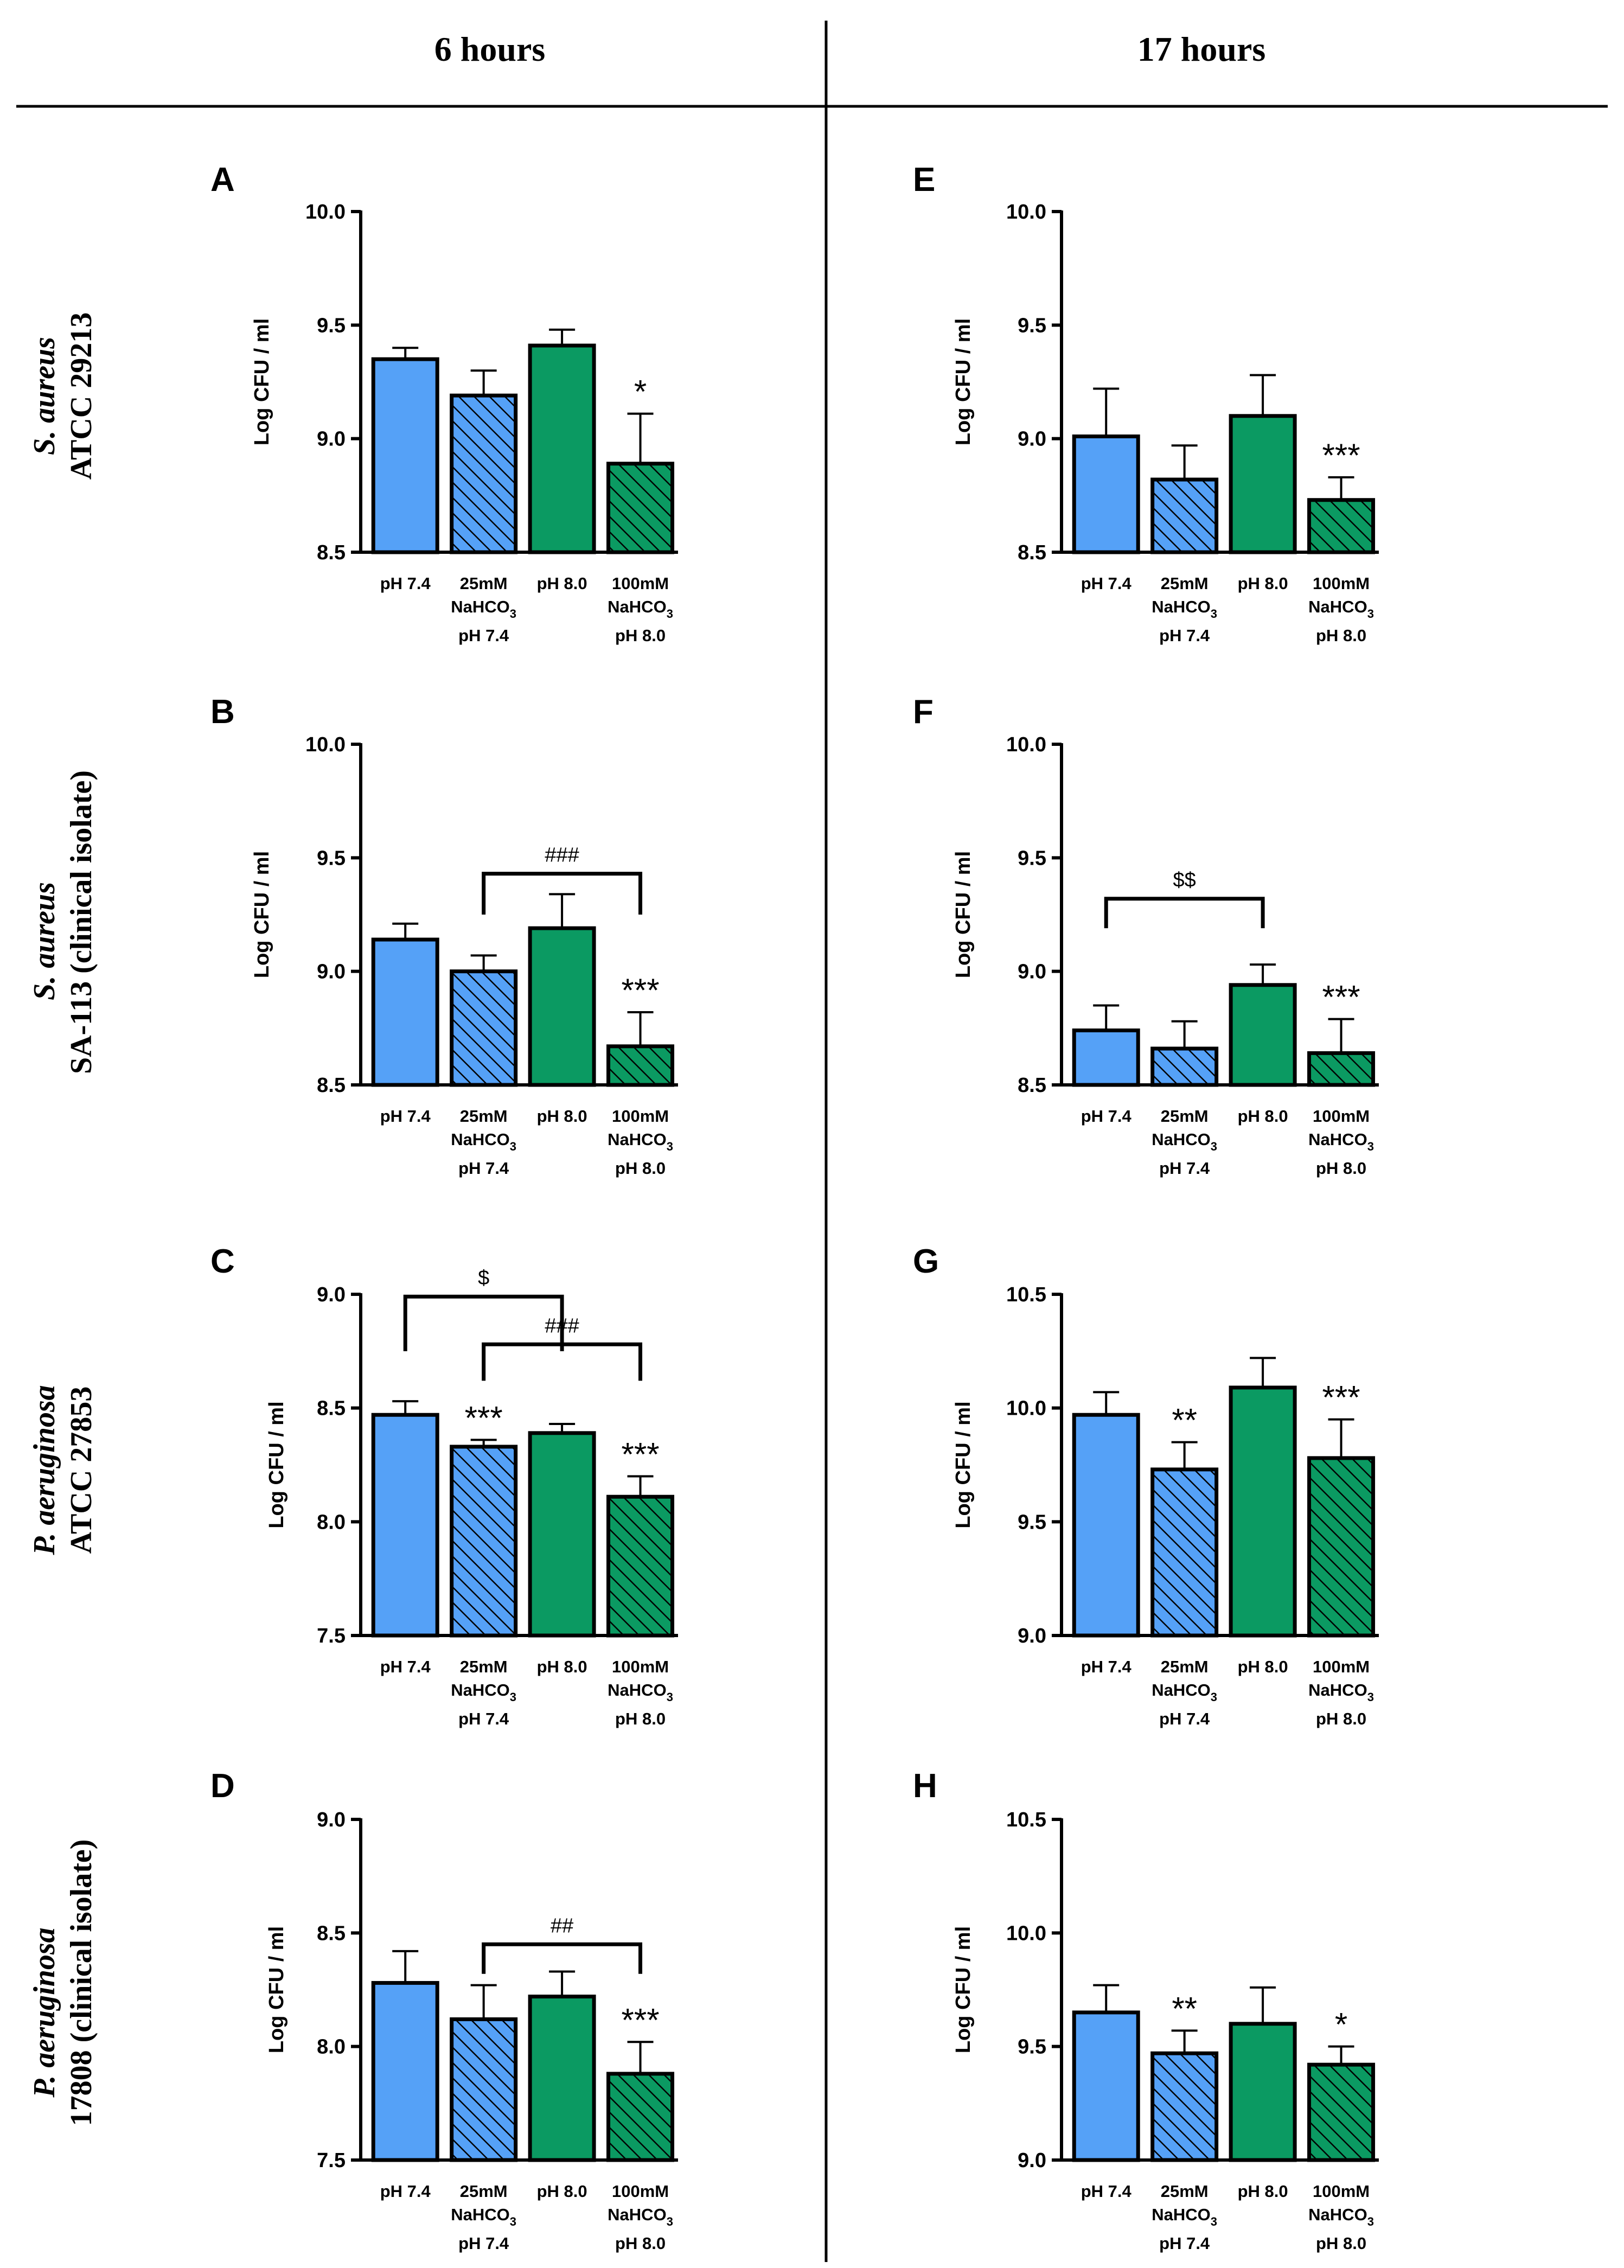 The image size is (1624, 2268). What do you see at coordinates (483, 609) in the screenshot?
I see `x-tick-label-a-1: 25mM NaHCO3 pH 7.4` at bounding box center [483, 609].